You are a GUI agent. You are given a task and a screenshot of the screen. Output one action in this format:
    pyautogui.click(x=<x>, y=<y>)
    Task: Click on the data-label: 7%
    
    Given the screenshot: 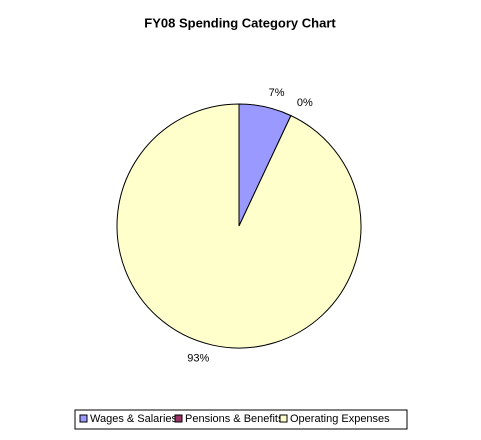 What is the action you would take?
    pyautogui.click(x=277, y=93)
    